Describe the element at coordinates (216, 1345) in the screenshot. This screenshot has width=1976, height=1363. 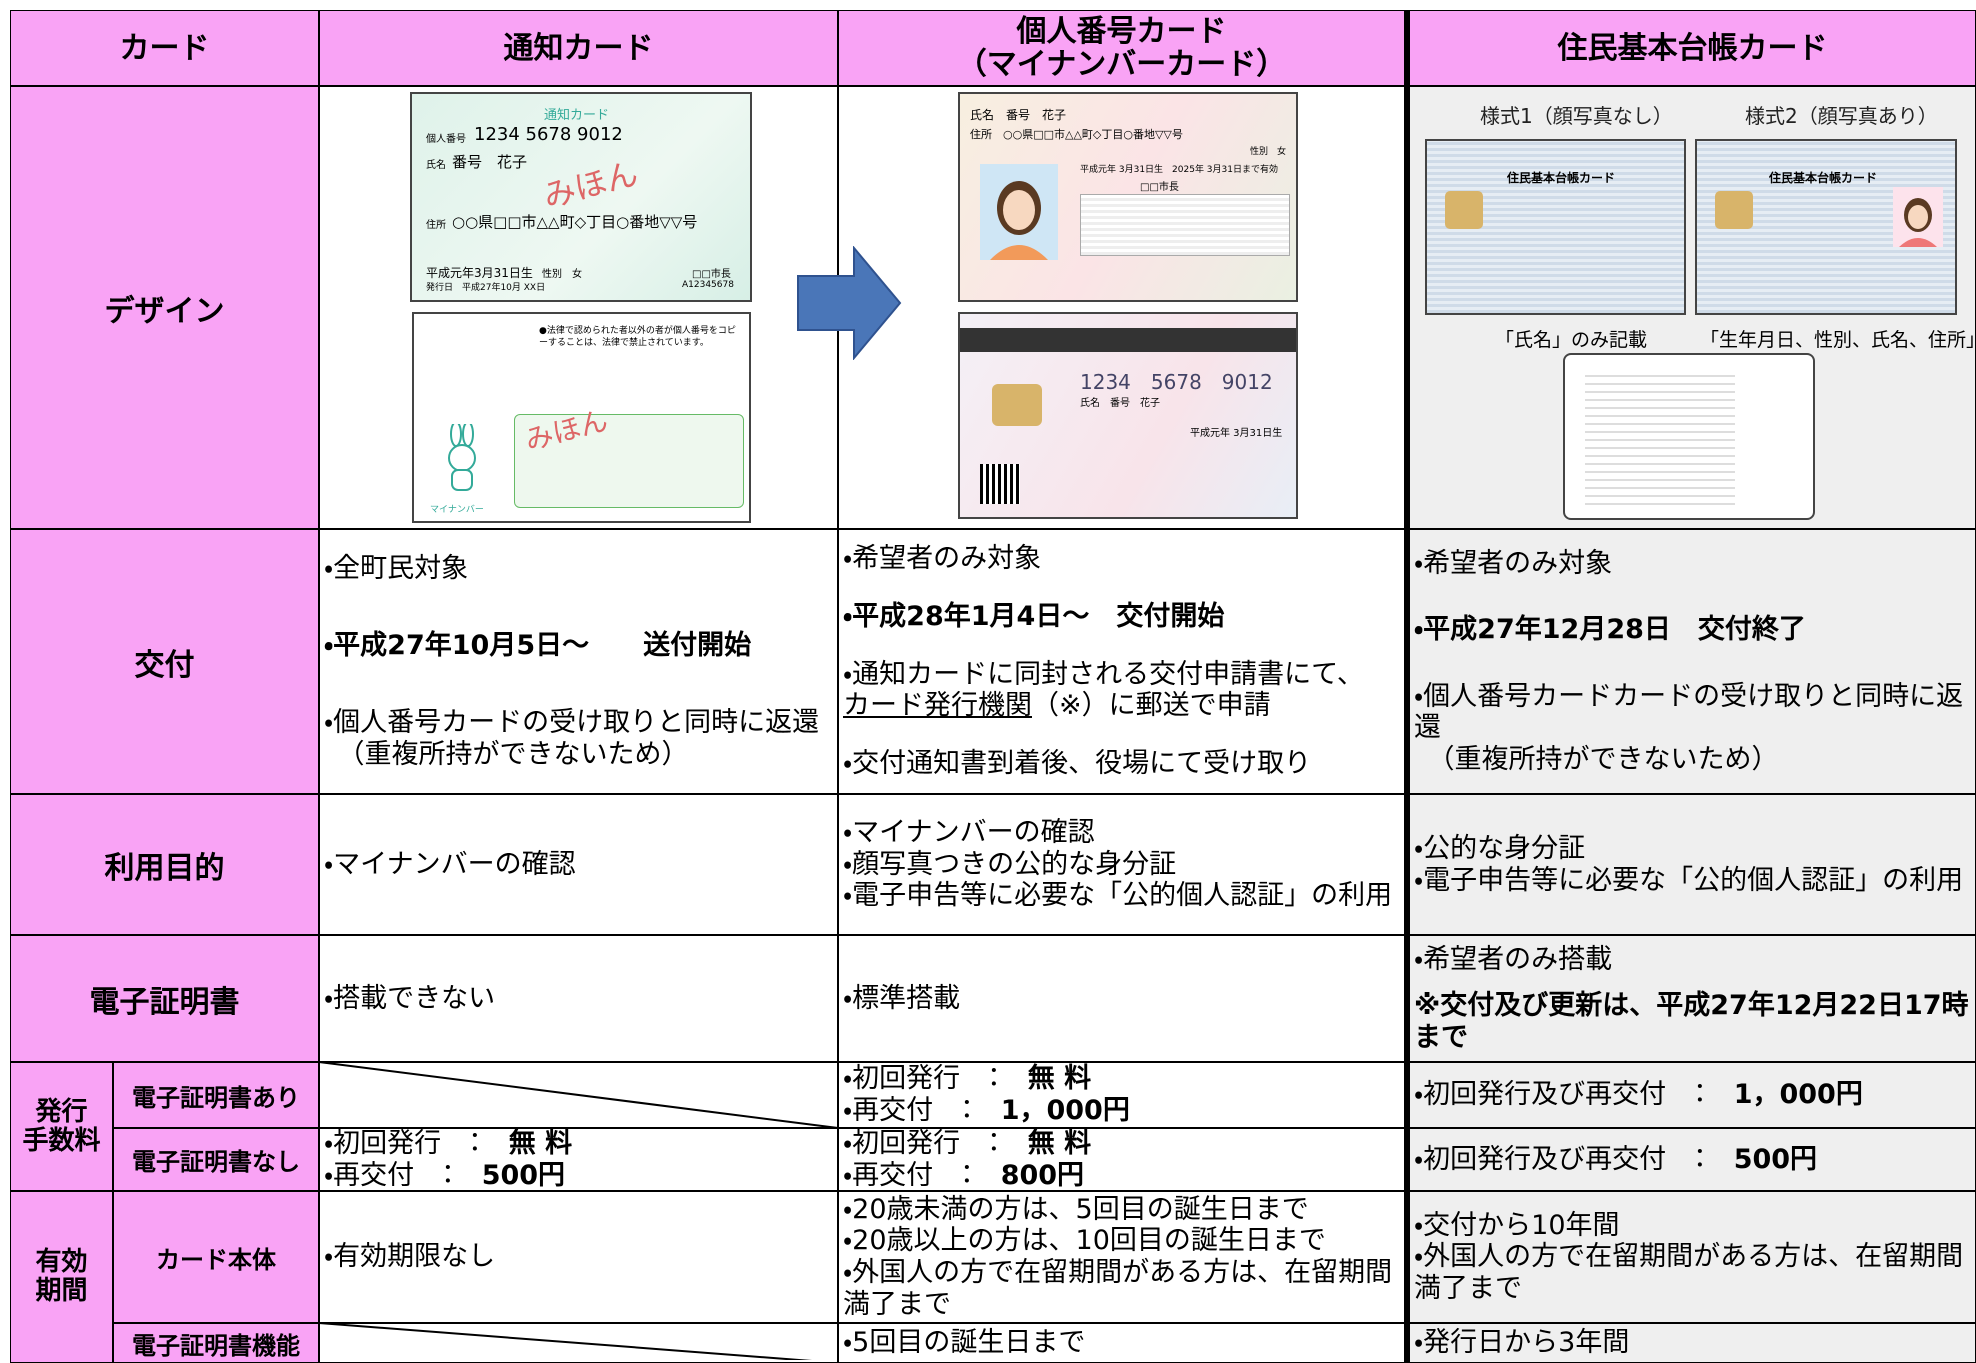
I see `label-text: 電子証明書機能` at that location.